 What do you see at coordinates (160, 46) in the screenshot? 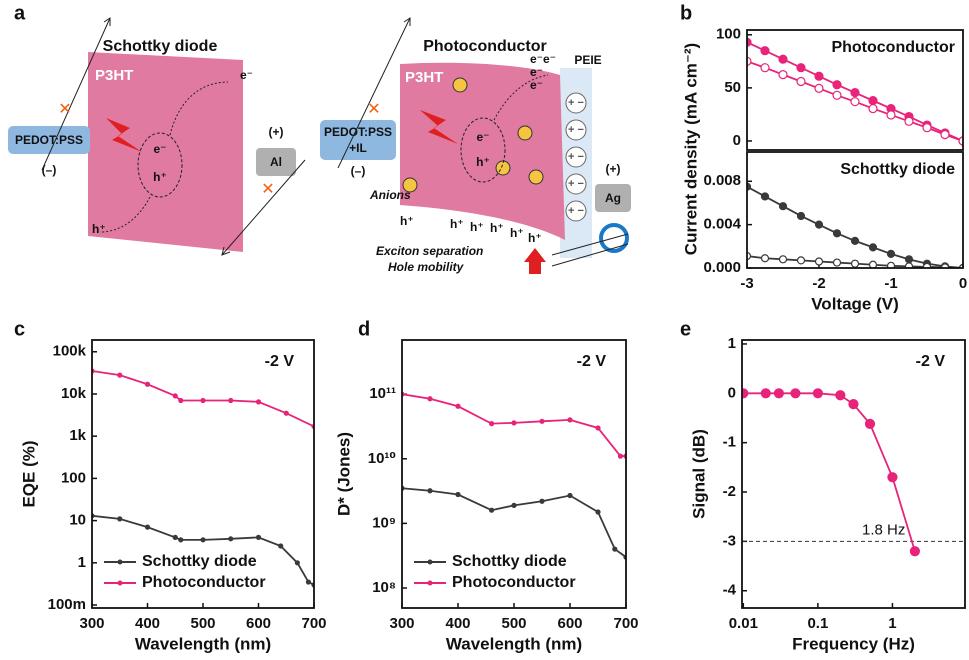
I see `diagram-title: Schottky diode` at bounding box center [160, 46].